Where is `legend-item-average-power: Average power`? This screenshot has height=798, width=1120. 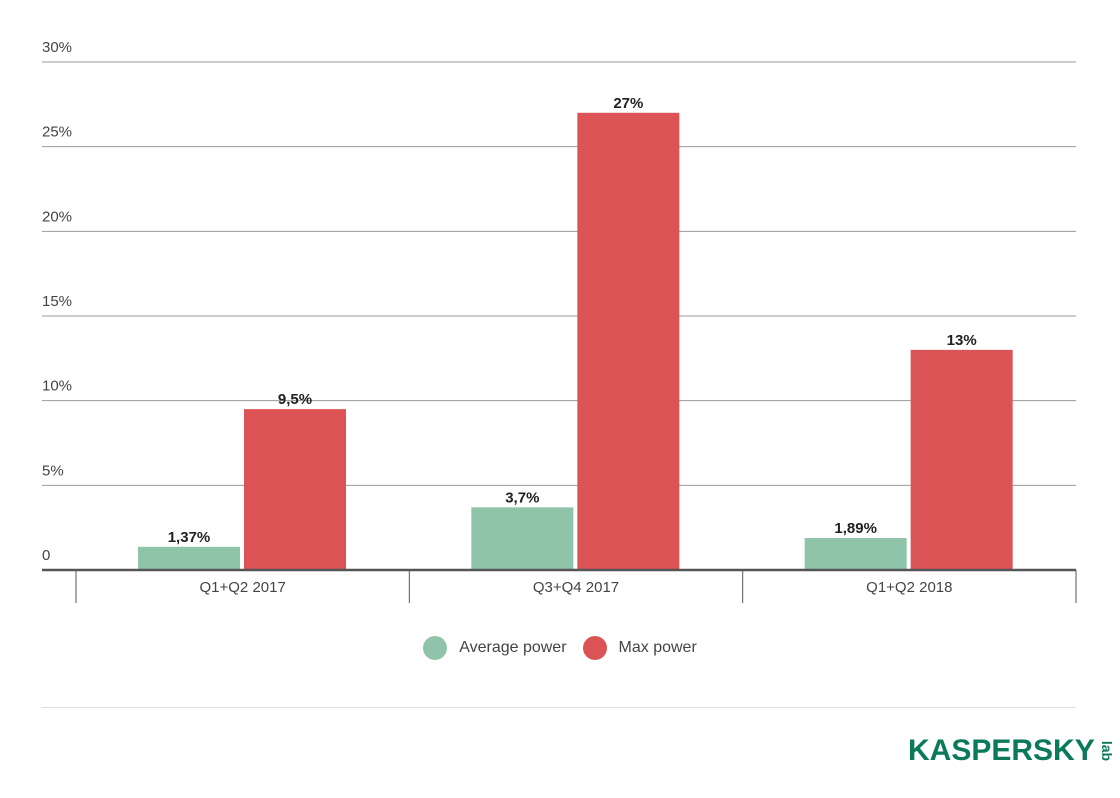
legend-item-average-power: Average power is located at coordinates (495, 648).